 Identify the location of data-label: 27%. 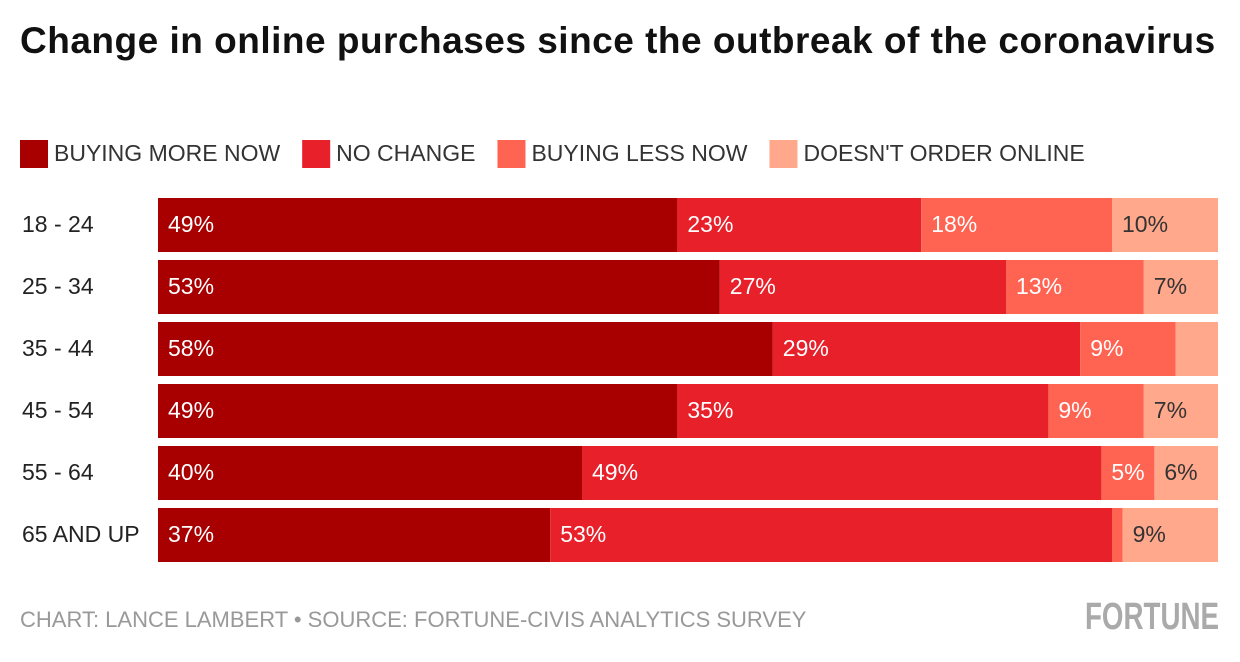
(753, 286).